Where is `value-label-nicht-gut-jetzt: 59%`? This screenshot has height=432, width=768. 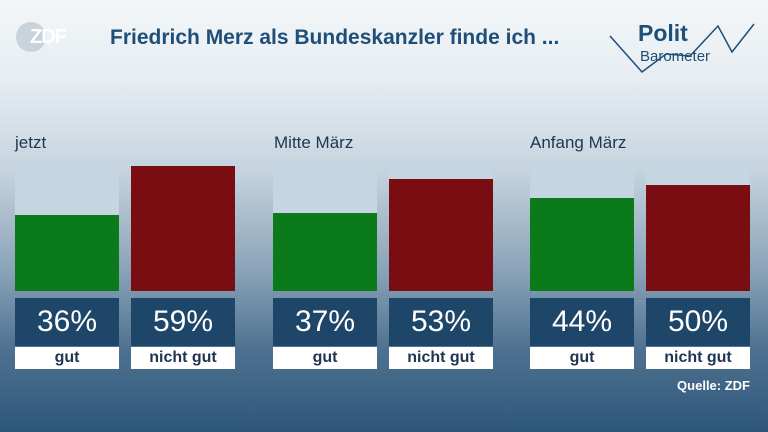 value-label-nicht-gut-jetzt: 59% is located at coordinates (183, 322).